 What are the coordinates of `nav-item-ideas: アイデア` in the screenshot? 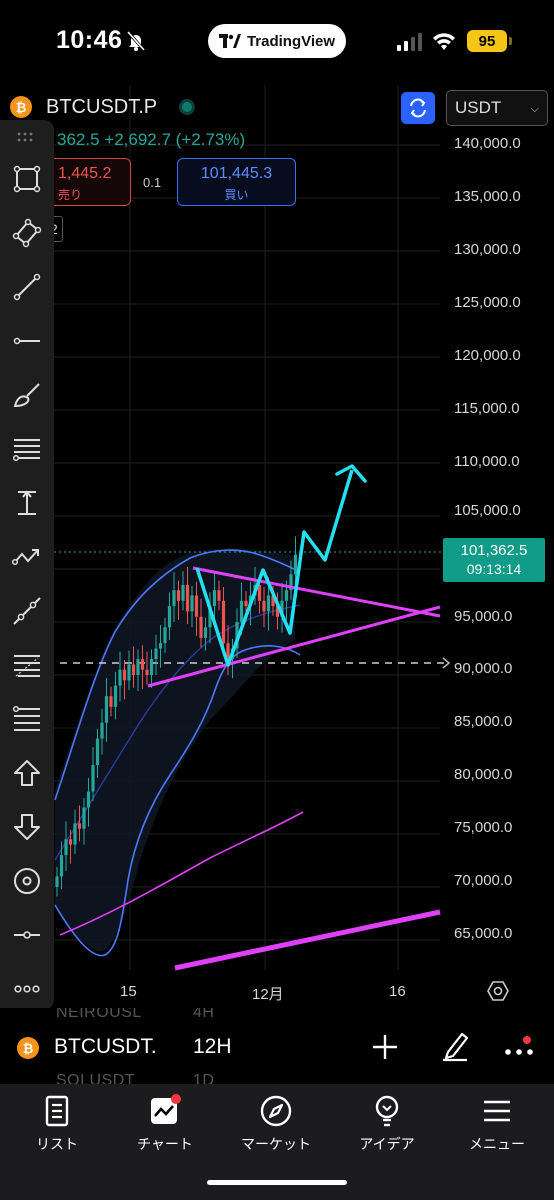 It's located at (387, 1124).